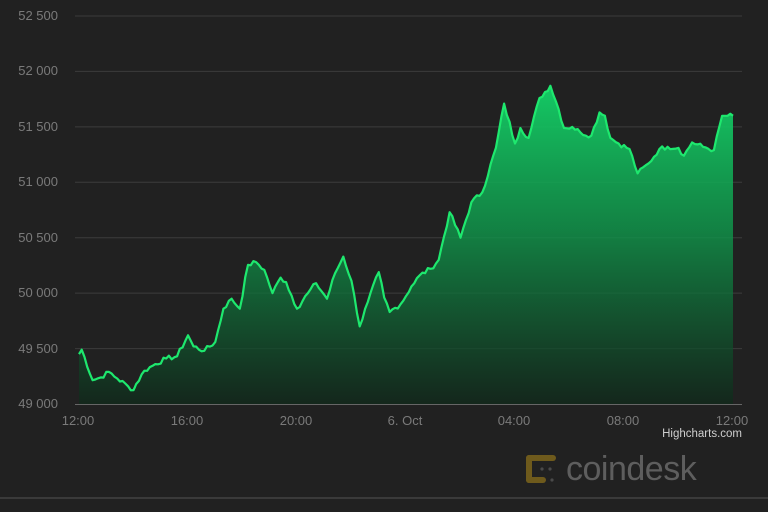  I want to click on x-tick-label: 04:00, so click(514, 420).